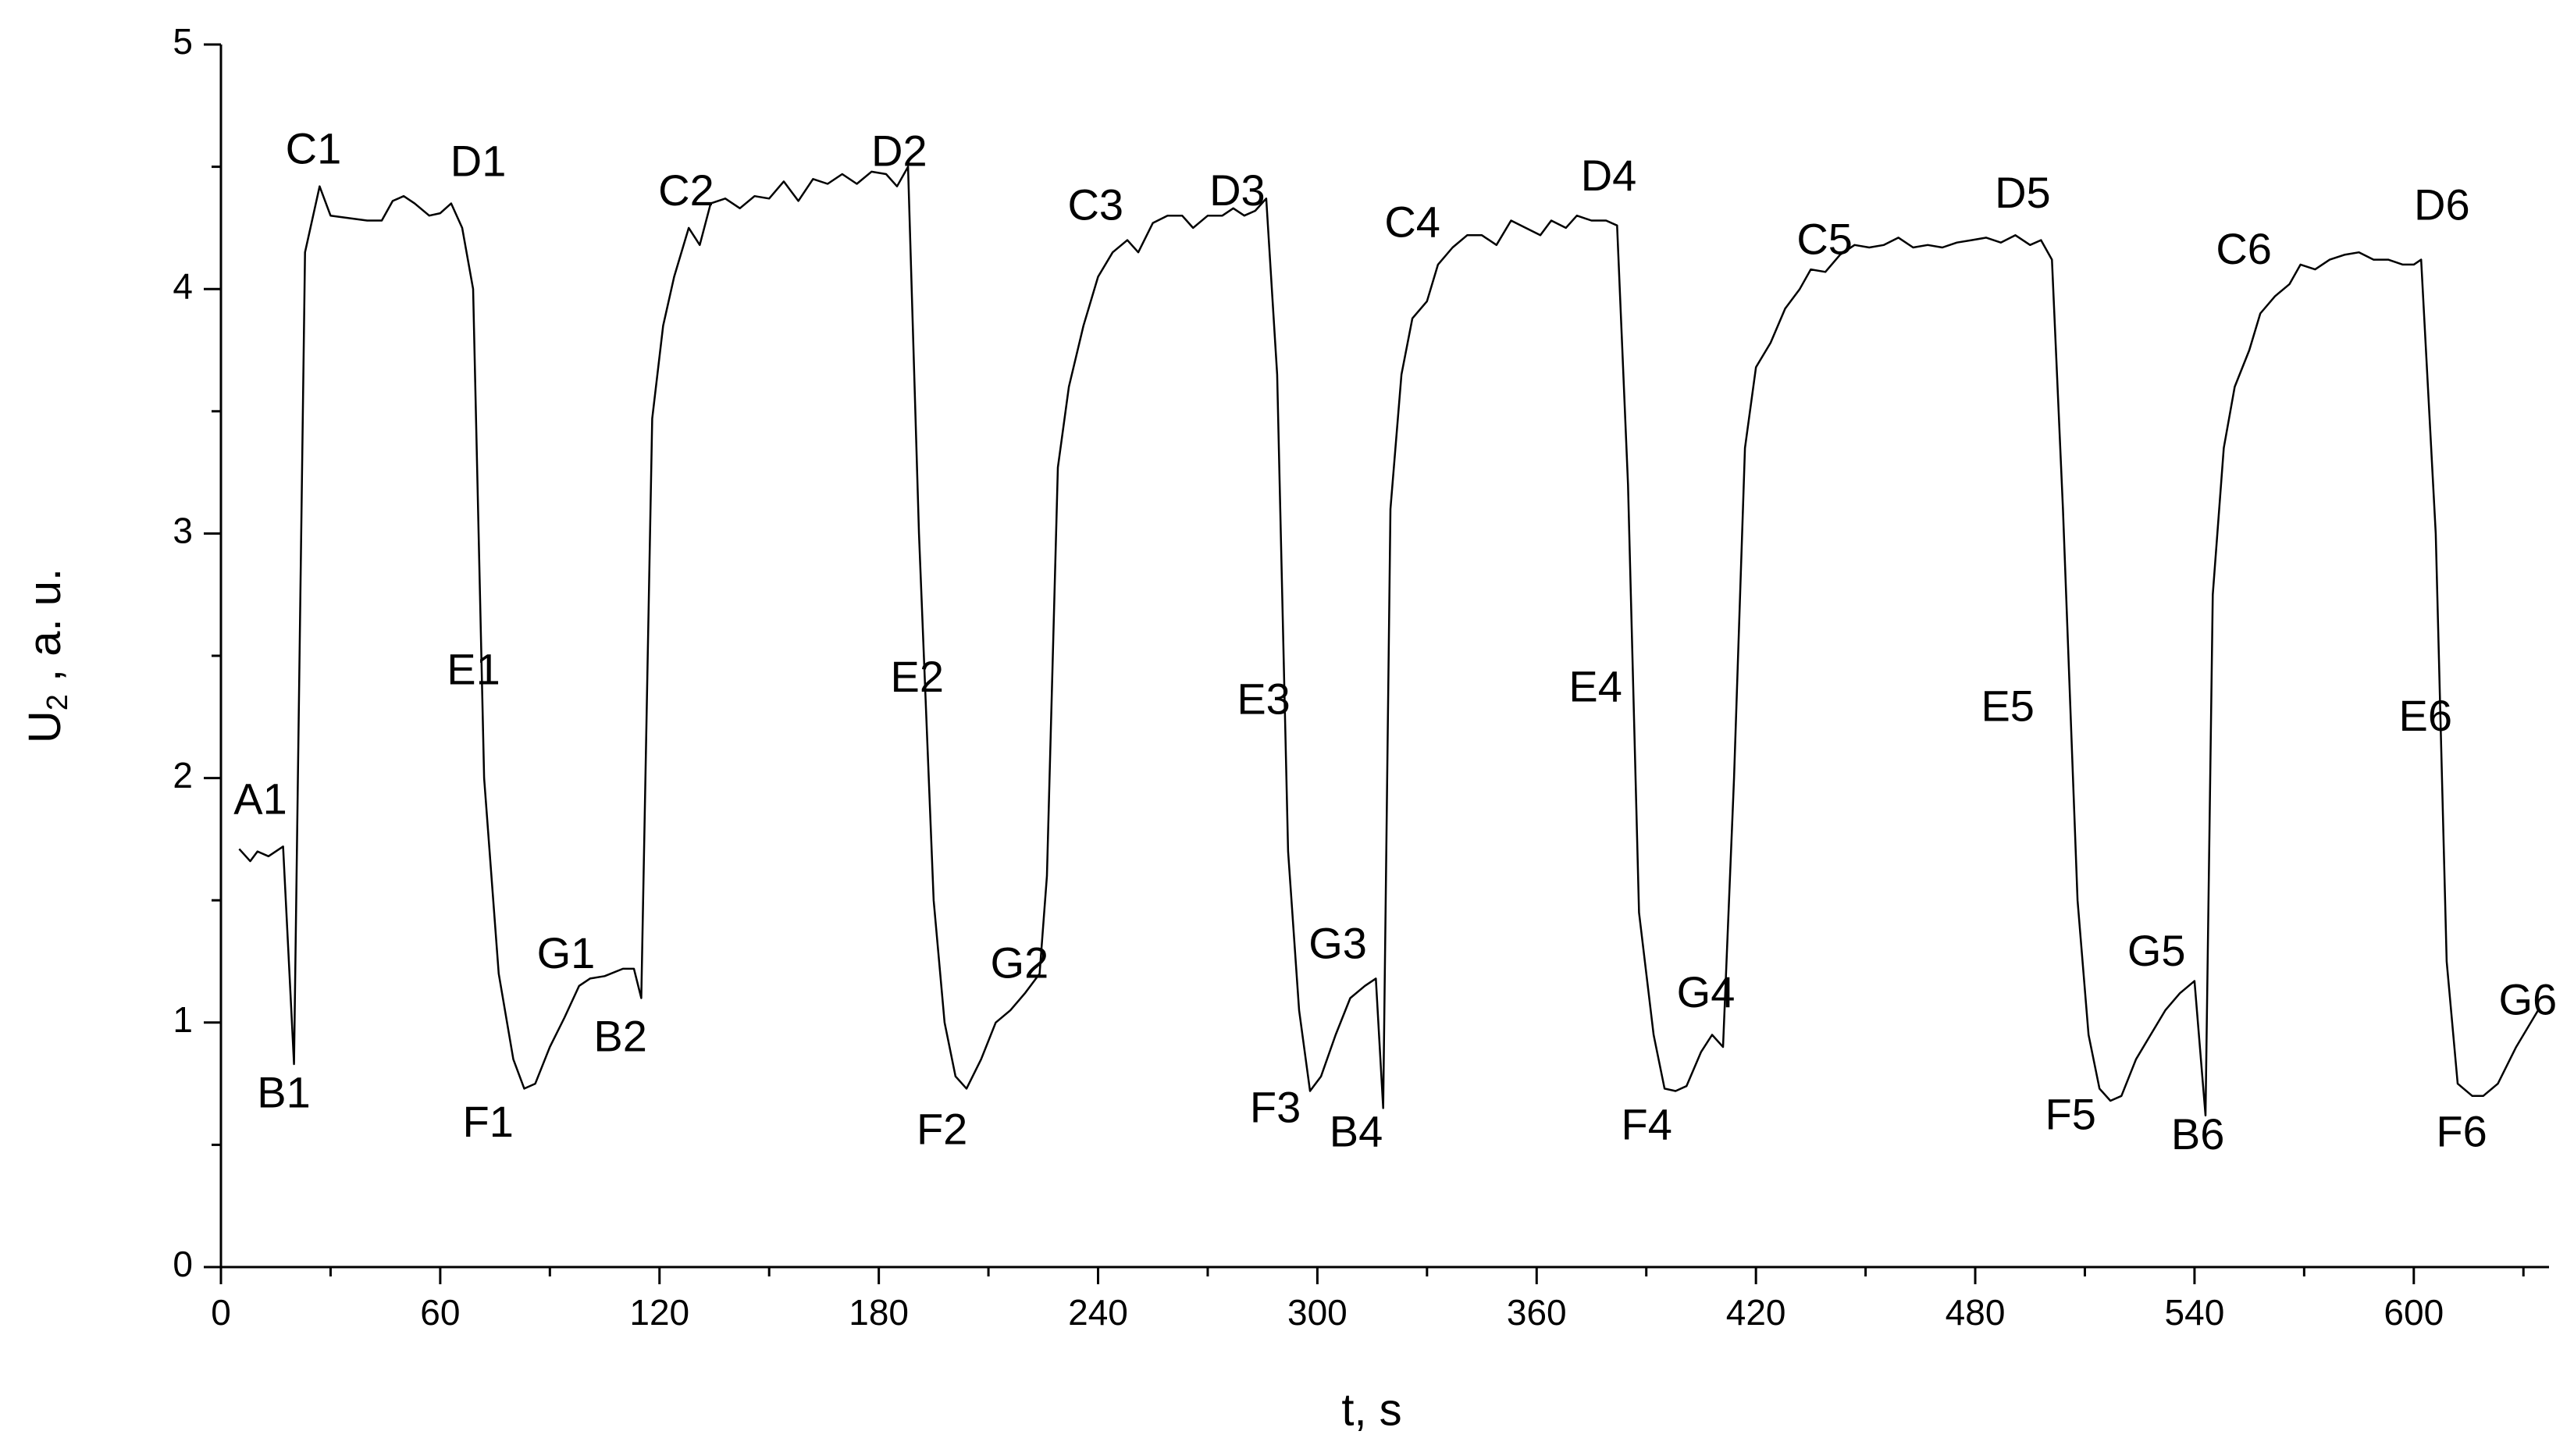 This screenshot has height=1456, width=2574. What do you see at coordinates (879, 1312) in the screenshot?
I see `x-tick-label: 180` at bounding box center [879, 1312].